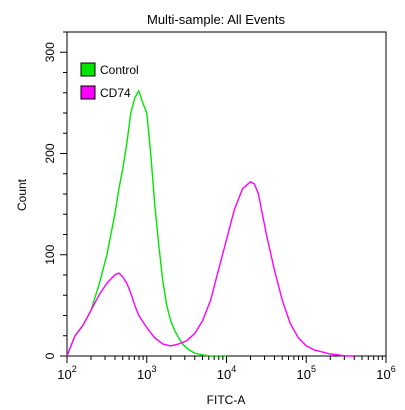 Image resolution: width=405 pixels, height=410 pixels. Describe the element at coordinates (22, 194) in the screenshot. I see `y-axis-label: Count` at that location.